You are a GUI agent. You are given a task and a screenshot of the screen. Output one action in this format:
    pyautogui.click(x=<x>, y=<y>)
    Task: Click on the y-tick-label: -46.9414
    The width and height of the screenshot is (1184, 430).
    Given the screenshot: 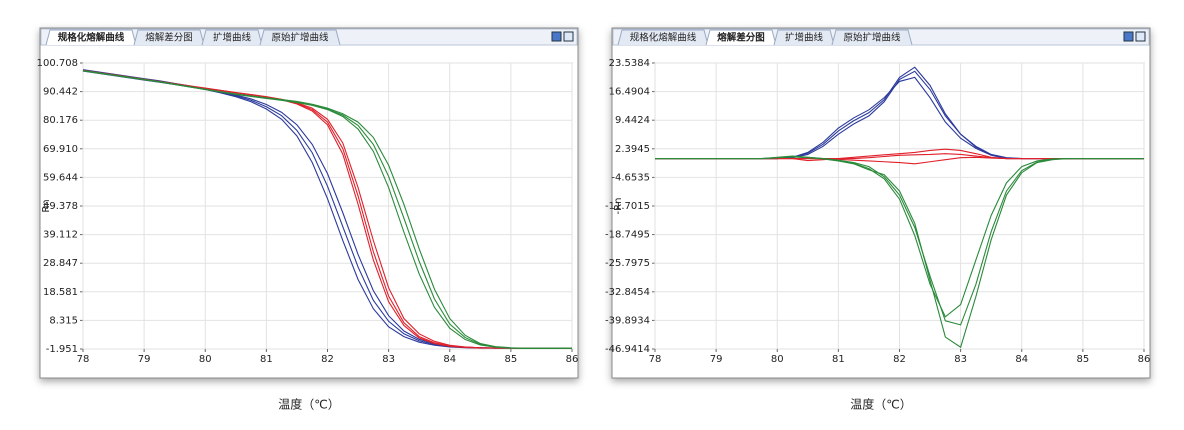 What is the action you would take?
    pyautogui.click(x=627, y=349)
    